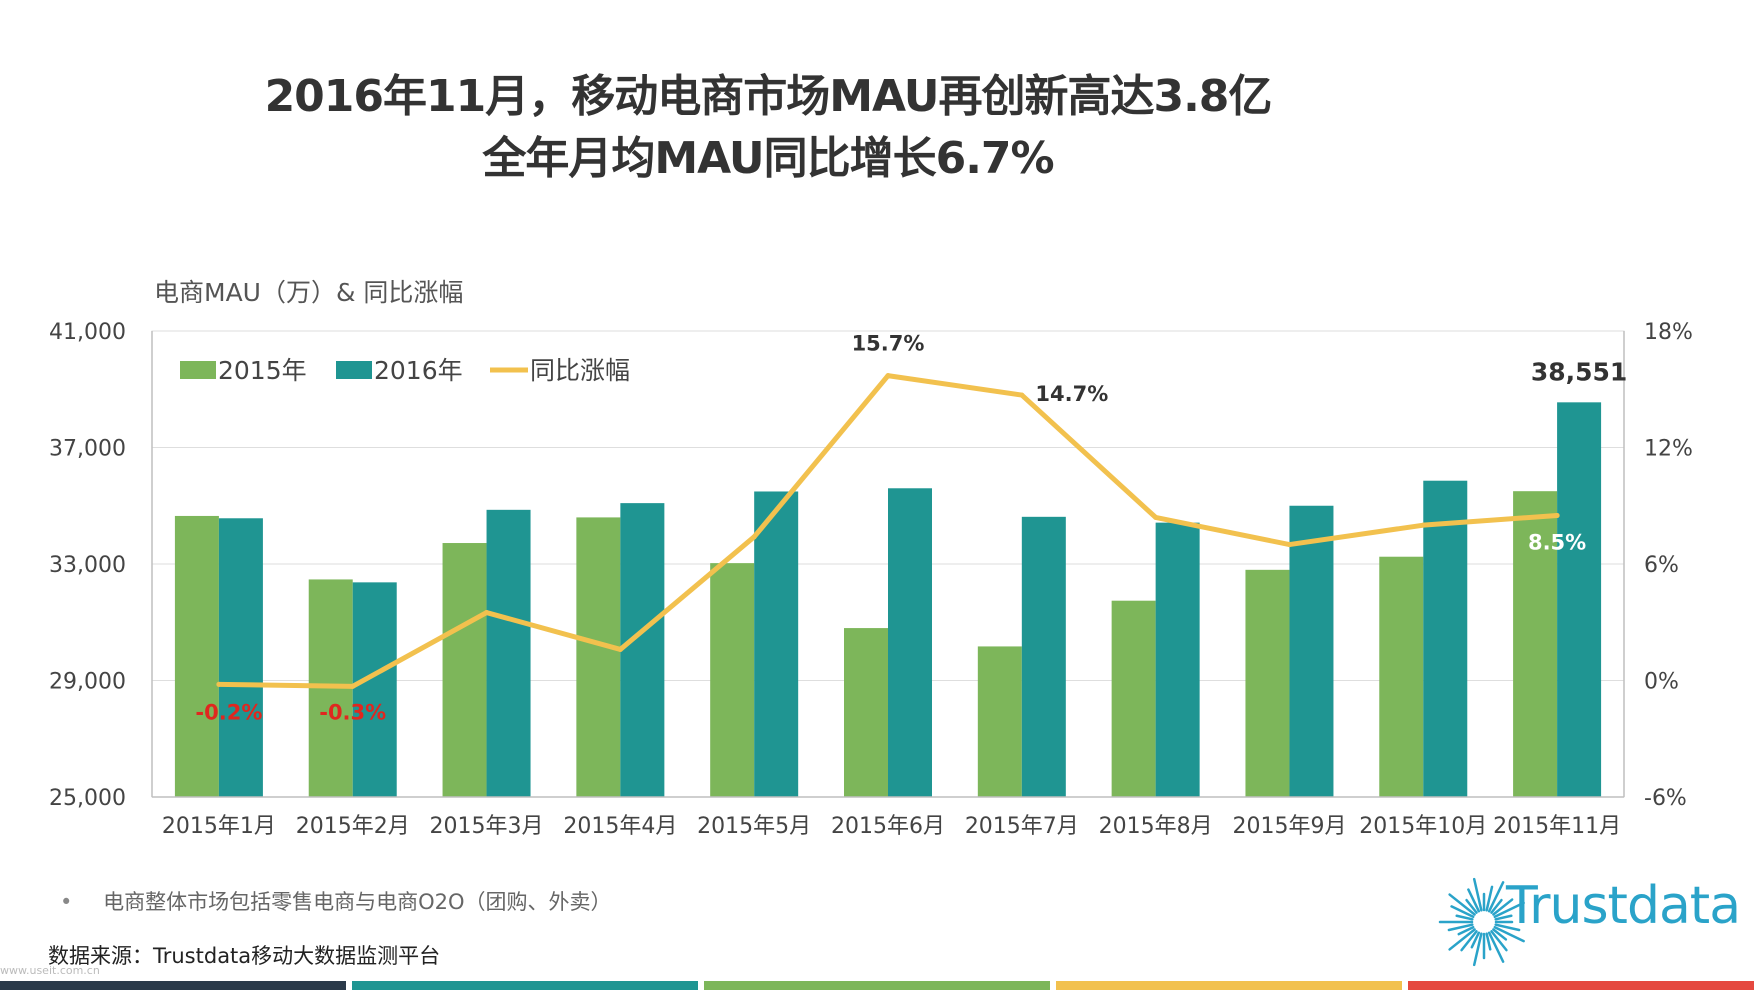 Image resolution: width=1760 pixels, height=990 pixels. What do you see at coordinates (620, 826) in the screenshot?
I see `x-tick-label: 2015年4月` at bounding box center [620, 826].